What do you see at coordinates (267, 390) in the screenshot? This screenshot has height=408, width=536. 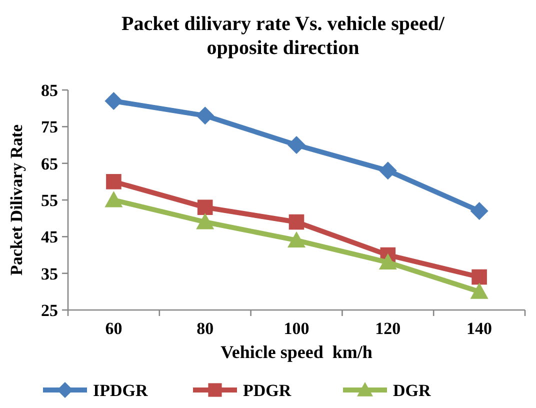 I see `legend-label: PDGR` at bounding box center [267, 390].